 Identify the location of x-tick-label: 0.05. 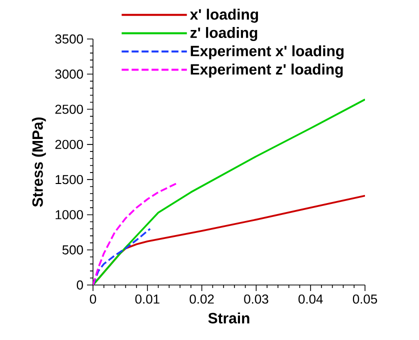
(365, 299).